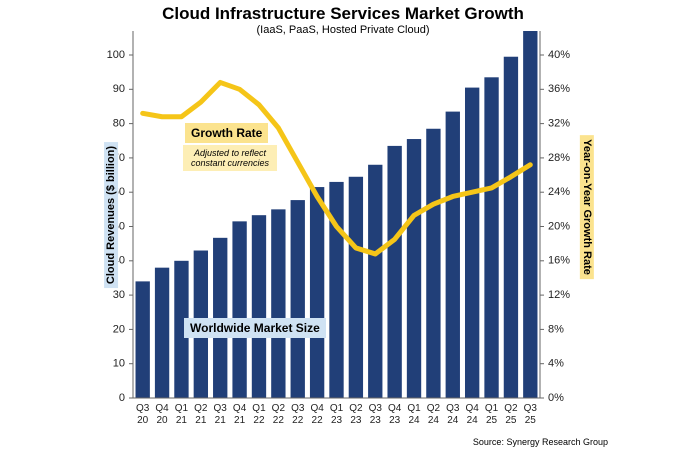 The width and height of the screenshot is (686, 453). Describe the element at coordinates (356, 414) in the screenshot. I see `x-tick-label: Q2 23` at that location.